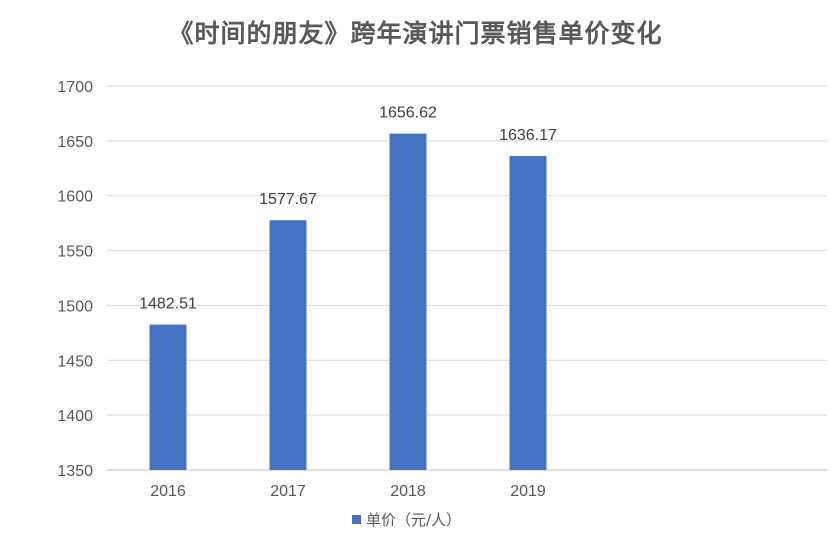  I want to click on x-tick-label: 2016, so click(168, 491).